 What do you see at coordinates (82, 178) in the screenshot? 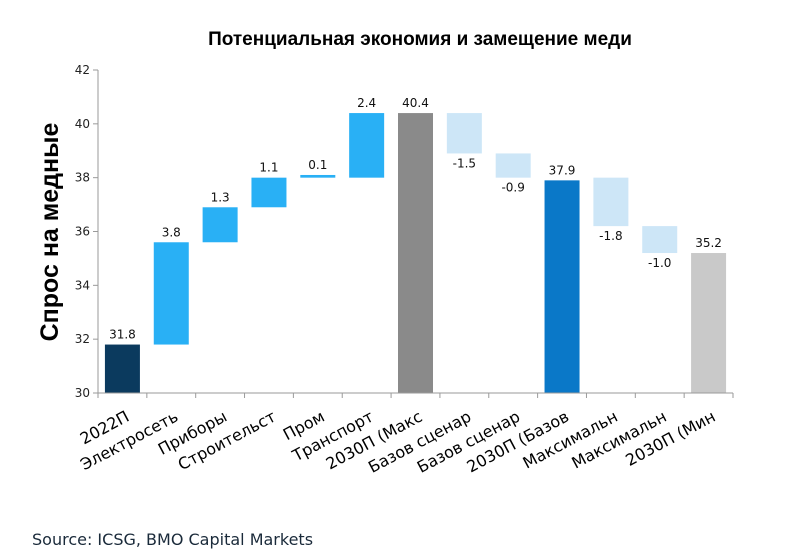
I see `y-tick-label: 38` at bounding box center [82, 178].